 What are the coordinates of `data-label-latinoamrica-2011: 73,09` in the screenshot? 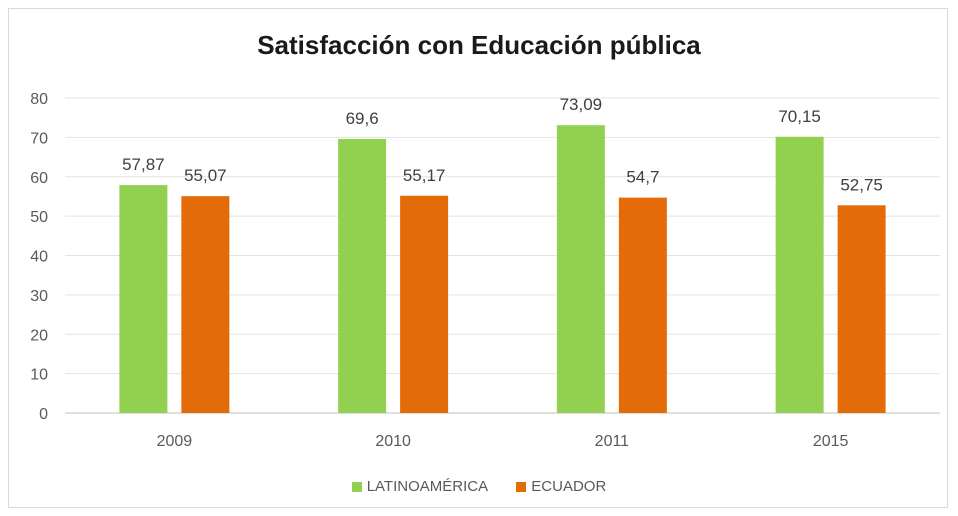 It's located at (581, 104).